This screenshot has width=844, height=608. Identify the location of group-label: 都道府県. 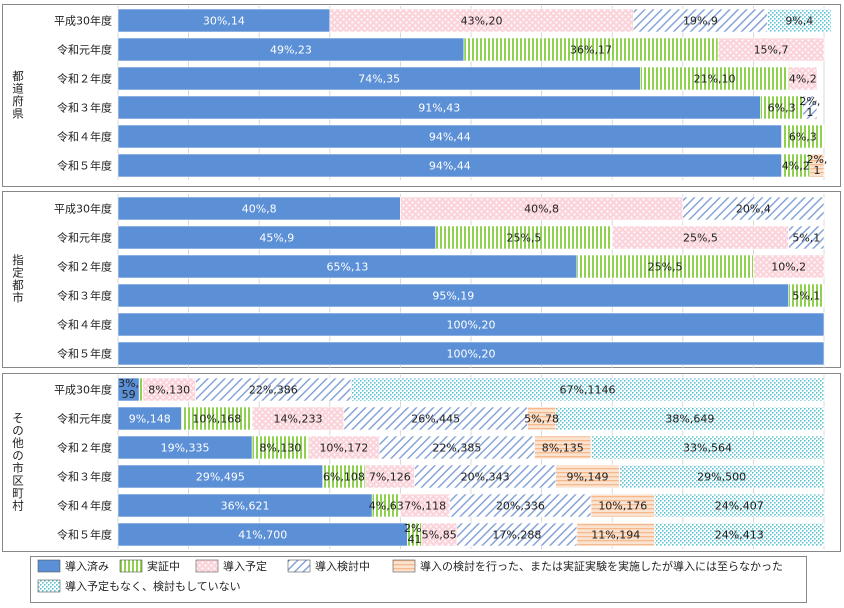
(18, 95).